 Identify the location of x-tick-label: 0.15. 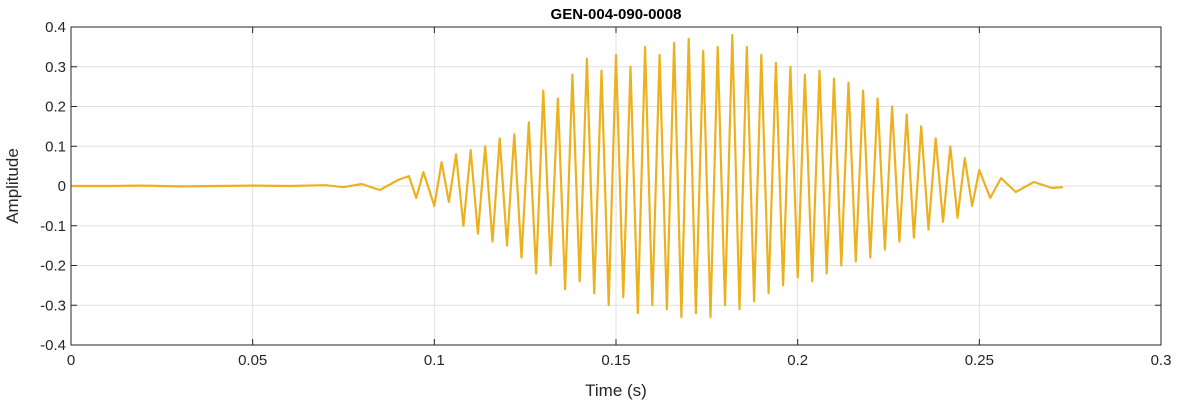
(615, 360).